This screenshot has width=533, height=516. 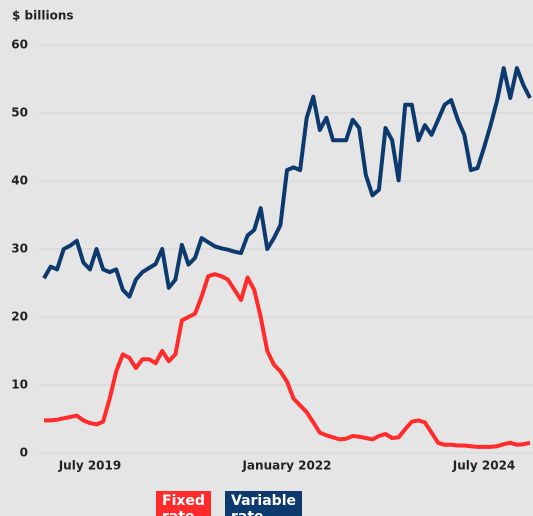 What do you see at coordinates (263, 503) in the screenshot?
I see `legend-entry: Variable rate` at bounding box center [263, 503].